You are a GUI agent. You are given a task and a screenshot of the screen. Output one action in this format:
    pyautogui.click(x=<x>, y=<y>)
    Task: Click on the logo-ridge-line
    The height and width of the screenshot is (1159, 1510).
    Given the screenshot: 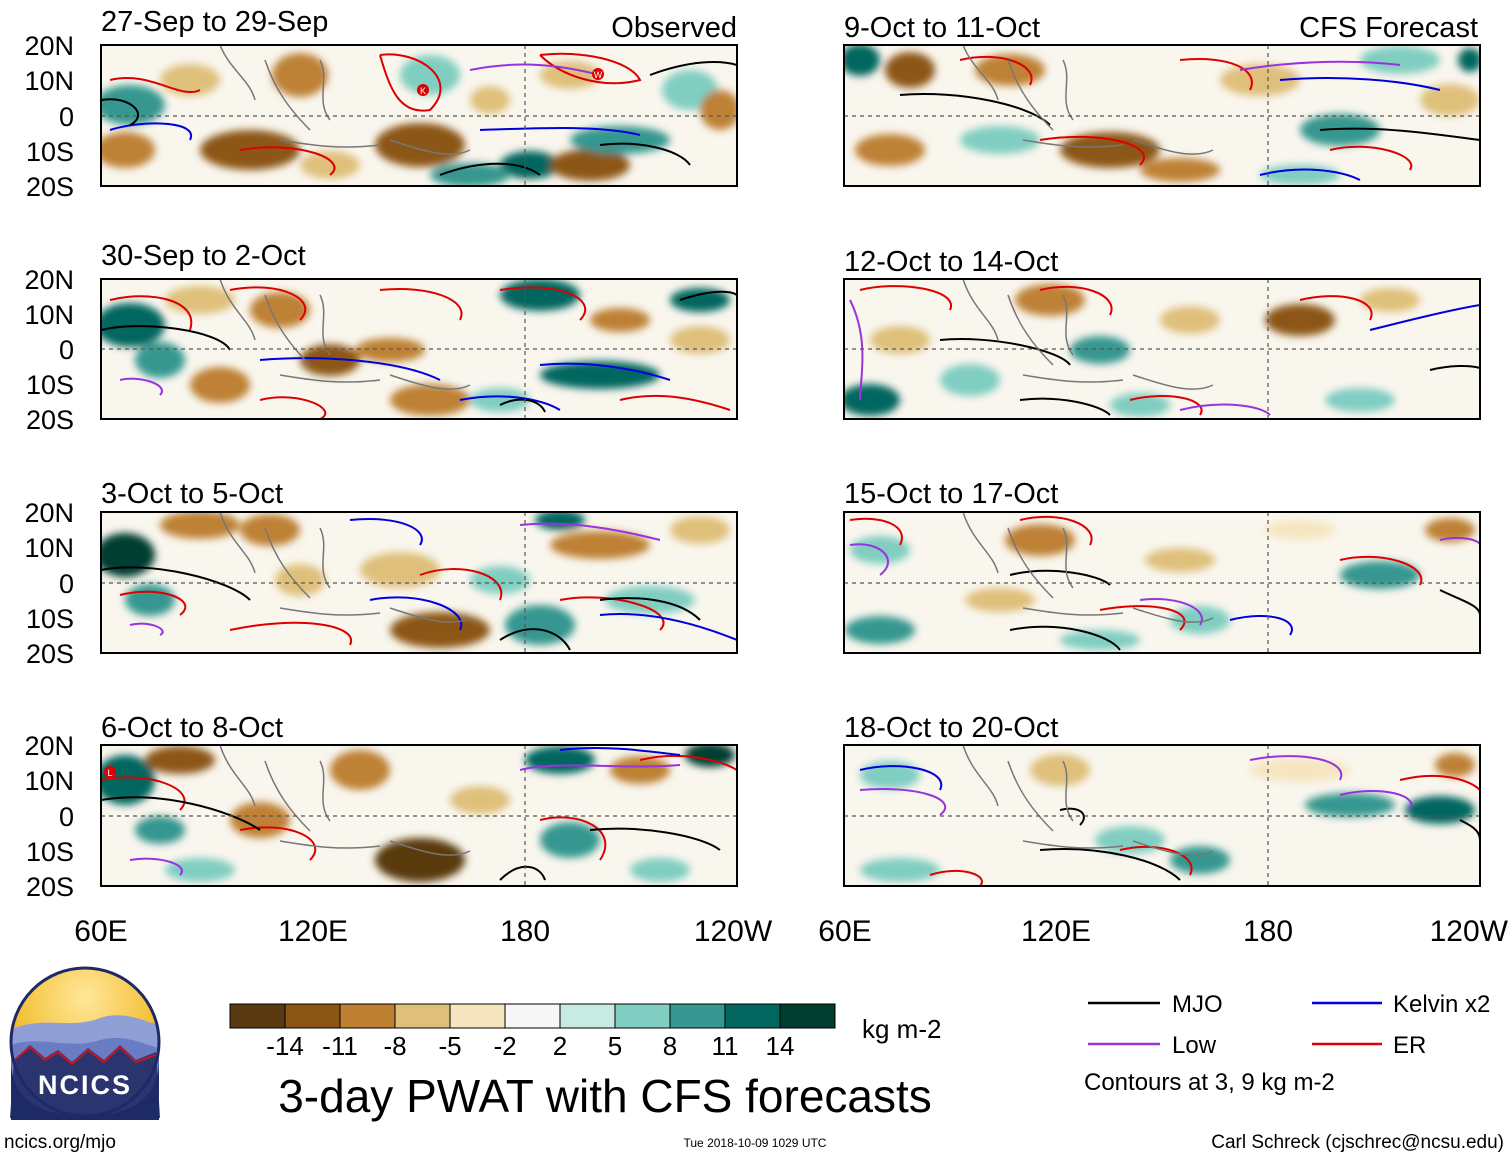 What is the action you would take?
    pyautogui.click(x=85, y=1055)
    